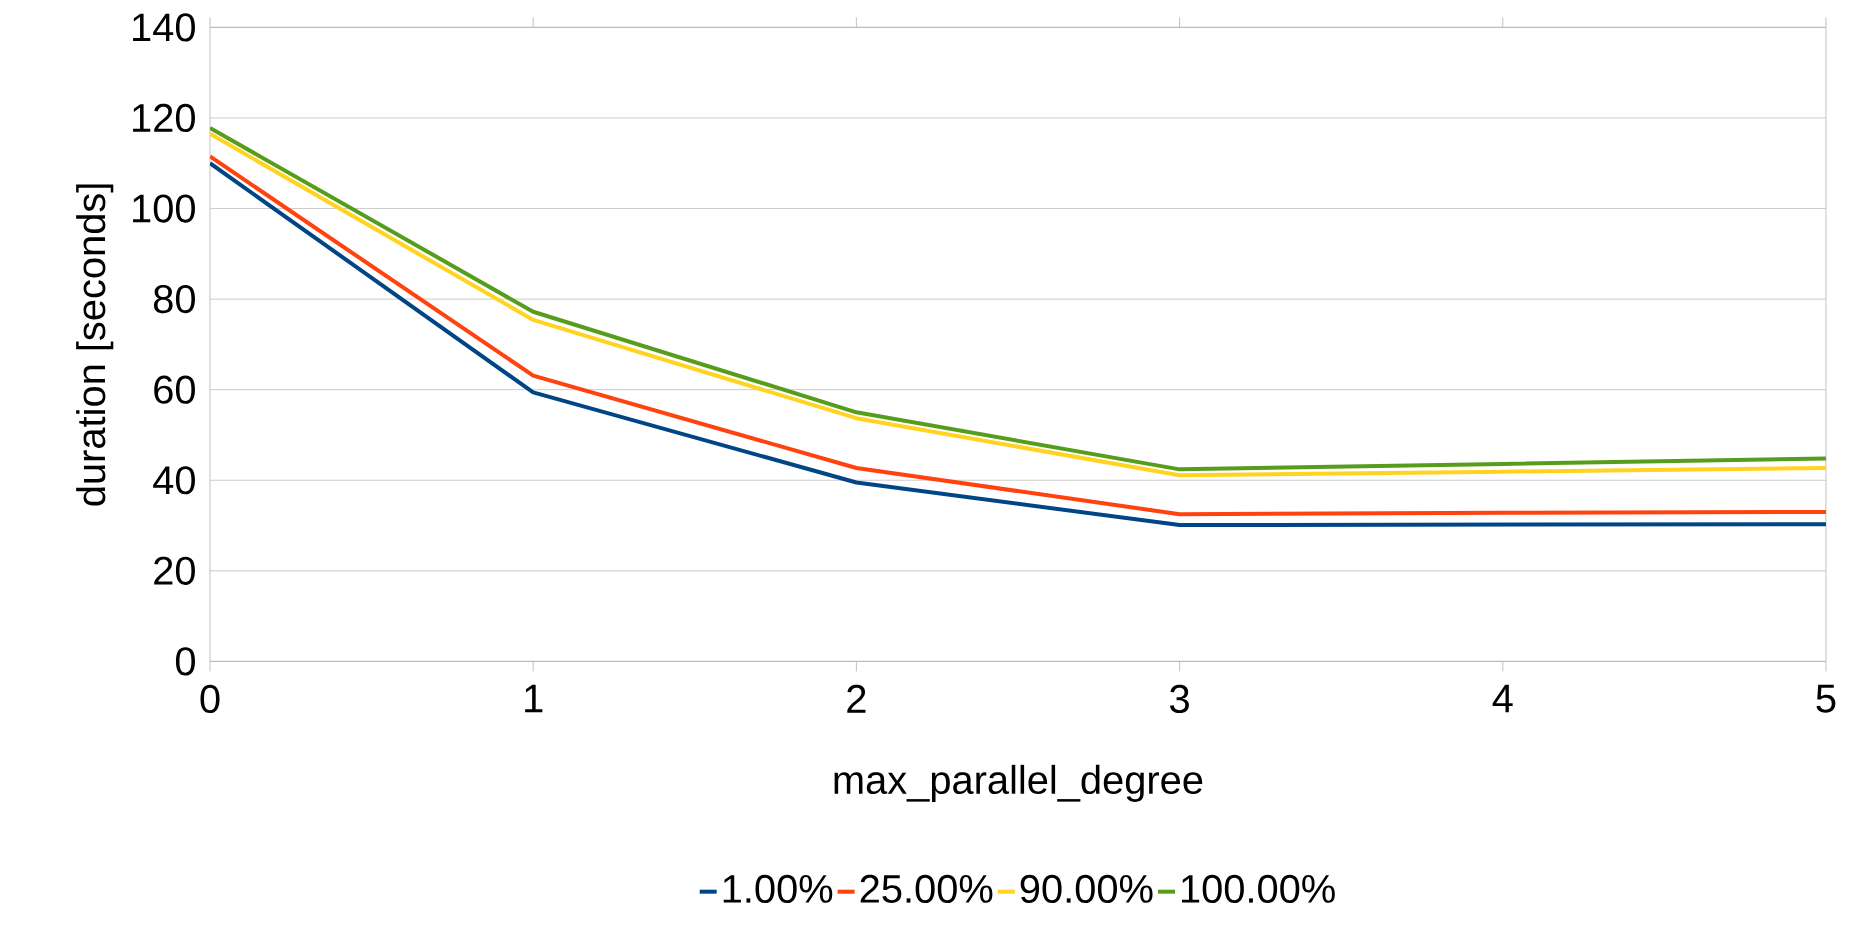 This screenshot has width=1858, height=934. I want to click on y-tick-label: 80, so click(174, 299).